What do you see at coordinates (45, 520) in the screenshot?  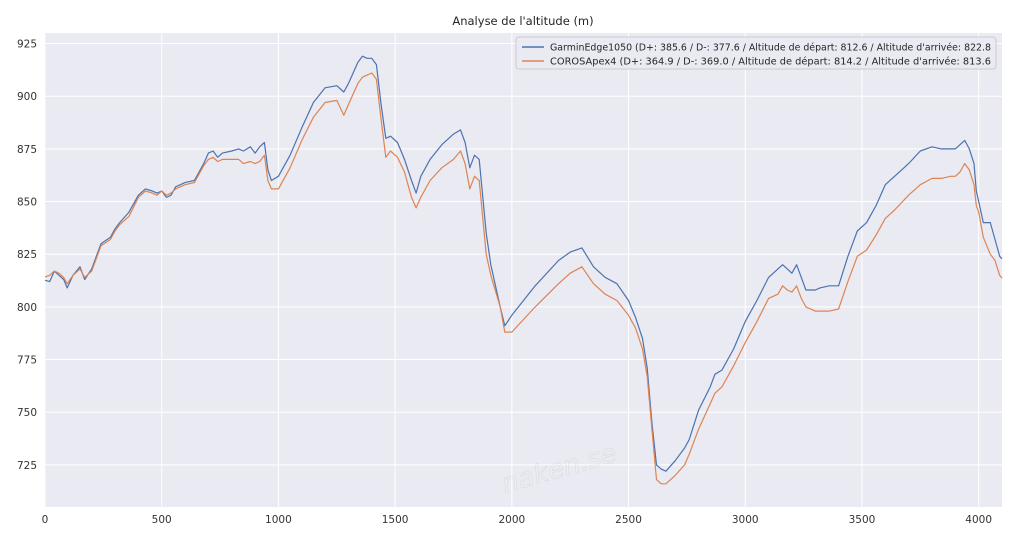 I see `x-tick-label: 0` at bounding box center [45, 520].